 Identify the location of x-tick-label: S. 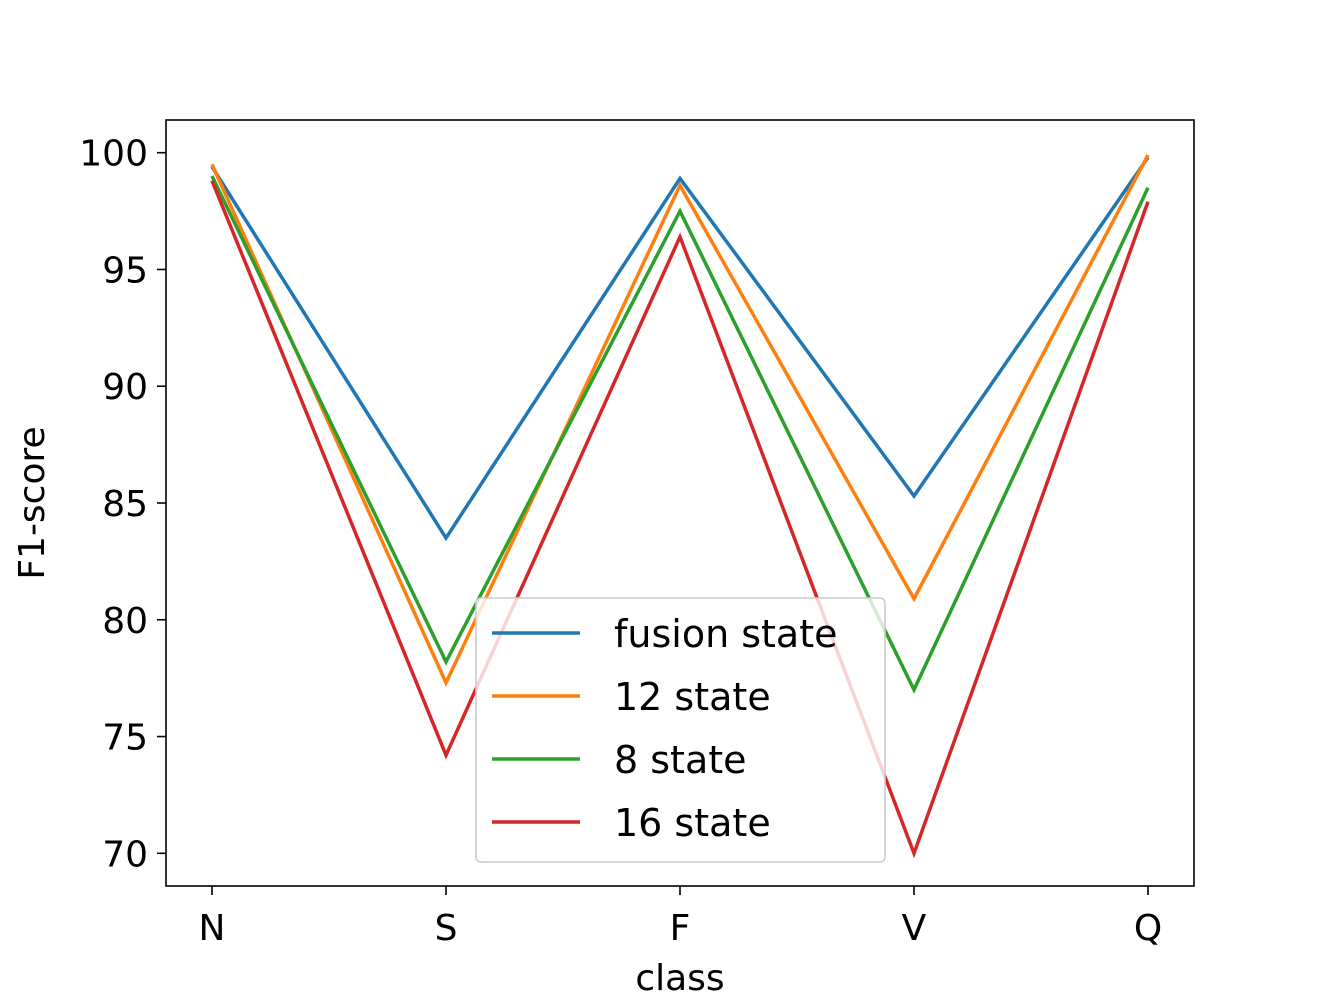
(446, 928).